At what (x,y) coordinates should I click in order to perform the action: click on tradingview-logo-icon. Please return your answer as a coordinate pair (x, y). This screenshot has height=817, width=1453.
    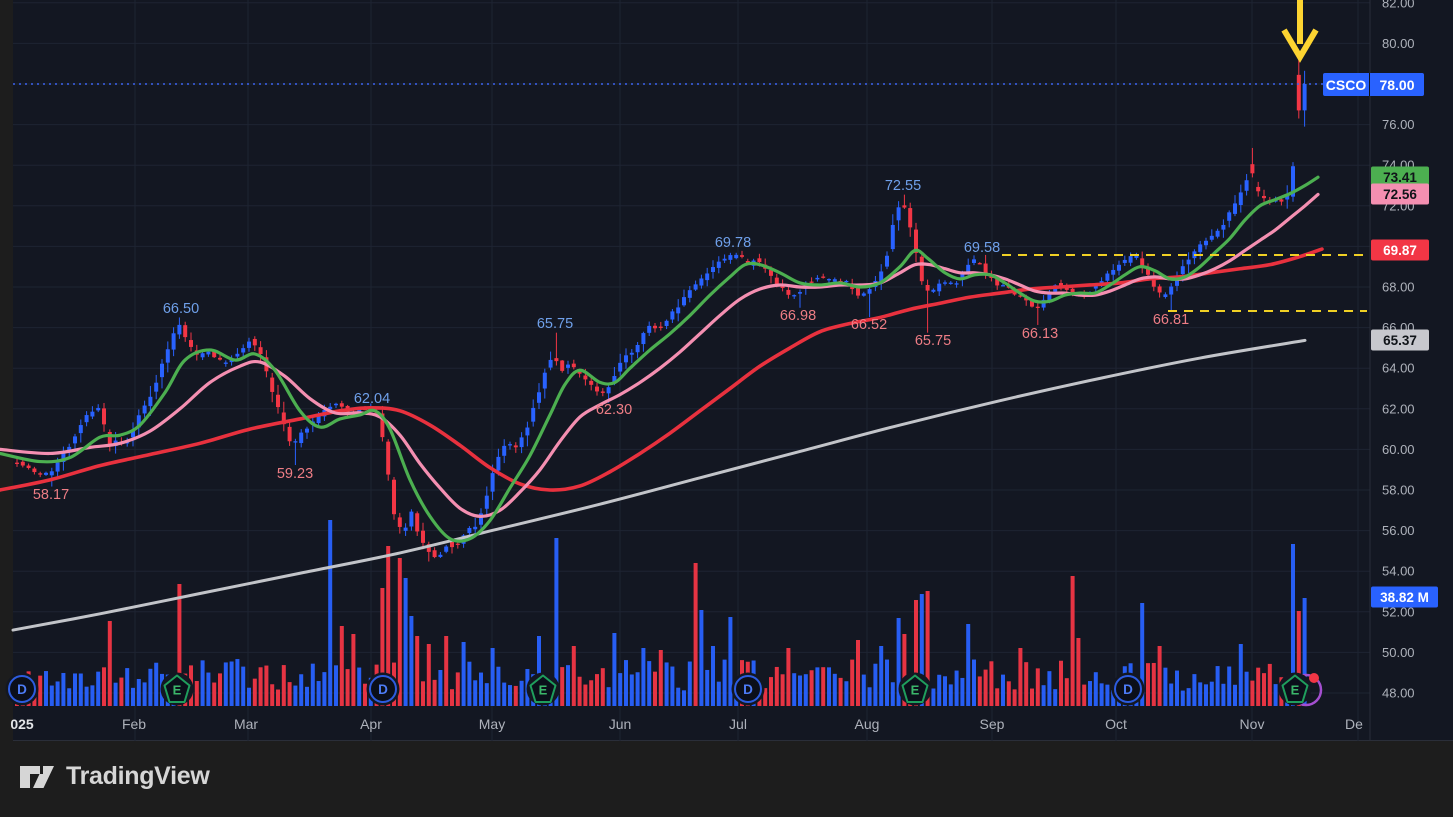
    Looking at the image, I should click on (37, 776).